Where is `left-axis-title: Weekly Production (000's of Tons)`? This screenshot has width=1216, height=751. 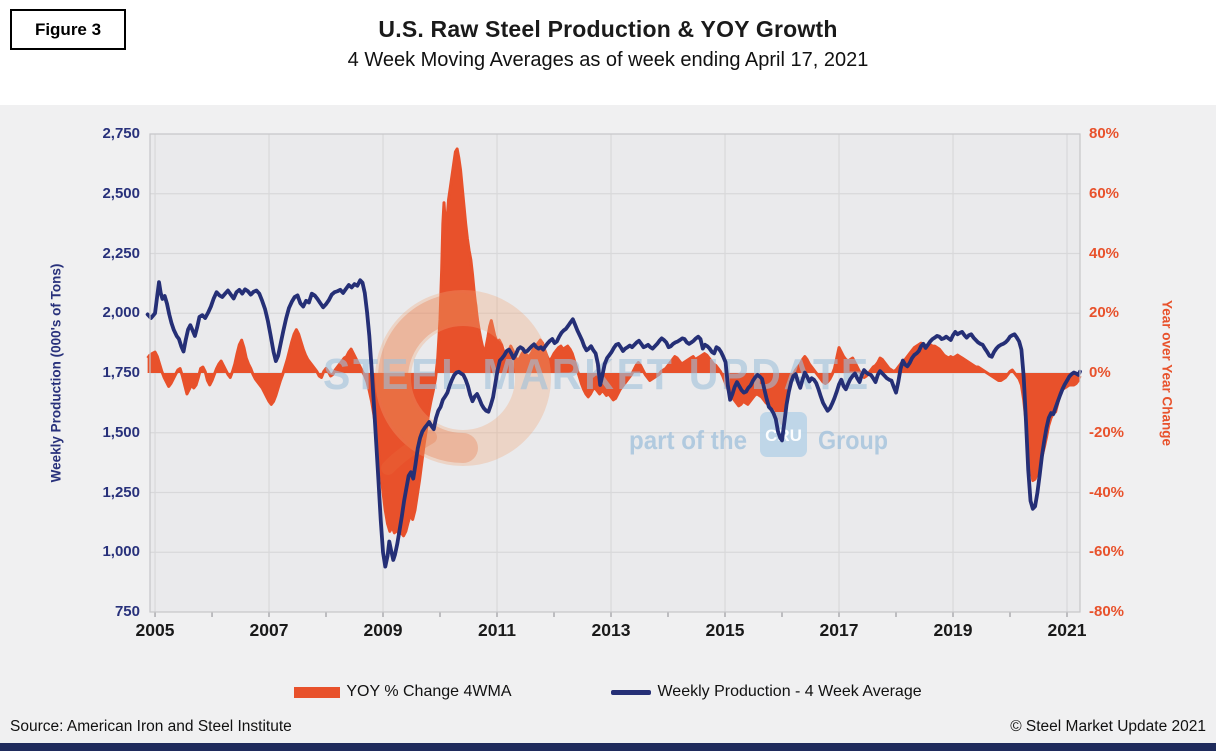 left-axis-title: Weekly Production (000's of Tons) is located at coordinates (56, 373).